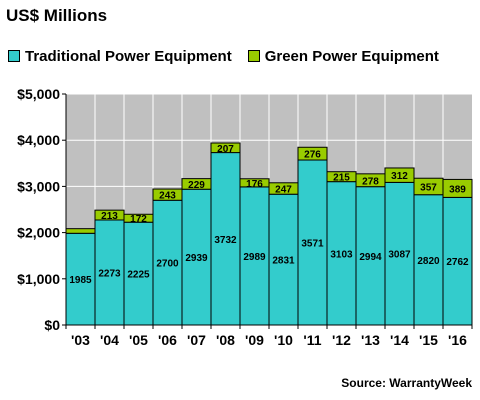 The image size is (480, 400). Describe the element at coordinates (341, 178) in the screenshot. I see `data-label-green: 215` at that location.